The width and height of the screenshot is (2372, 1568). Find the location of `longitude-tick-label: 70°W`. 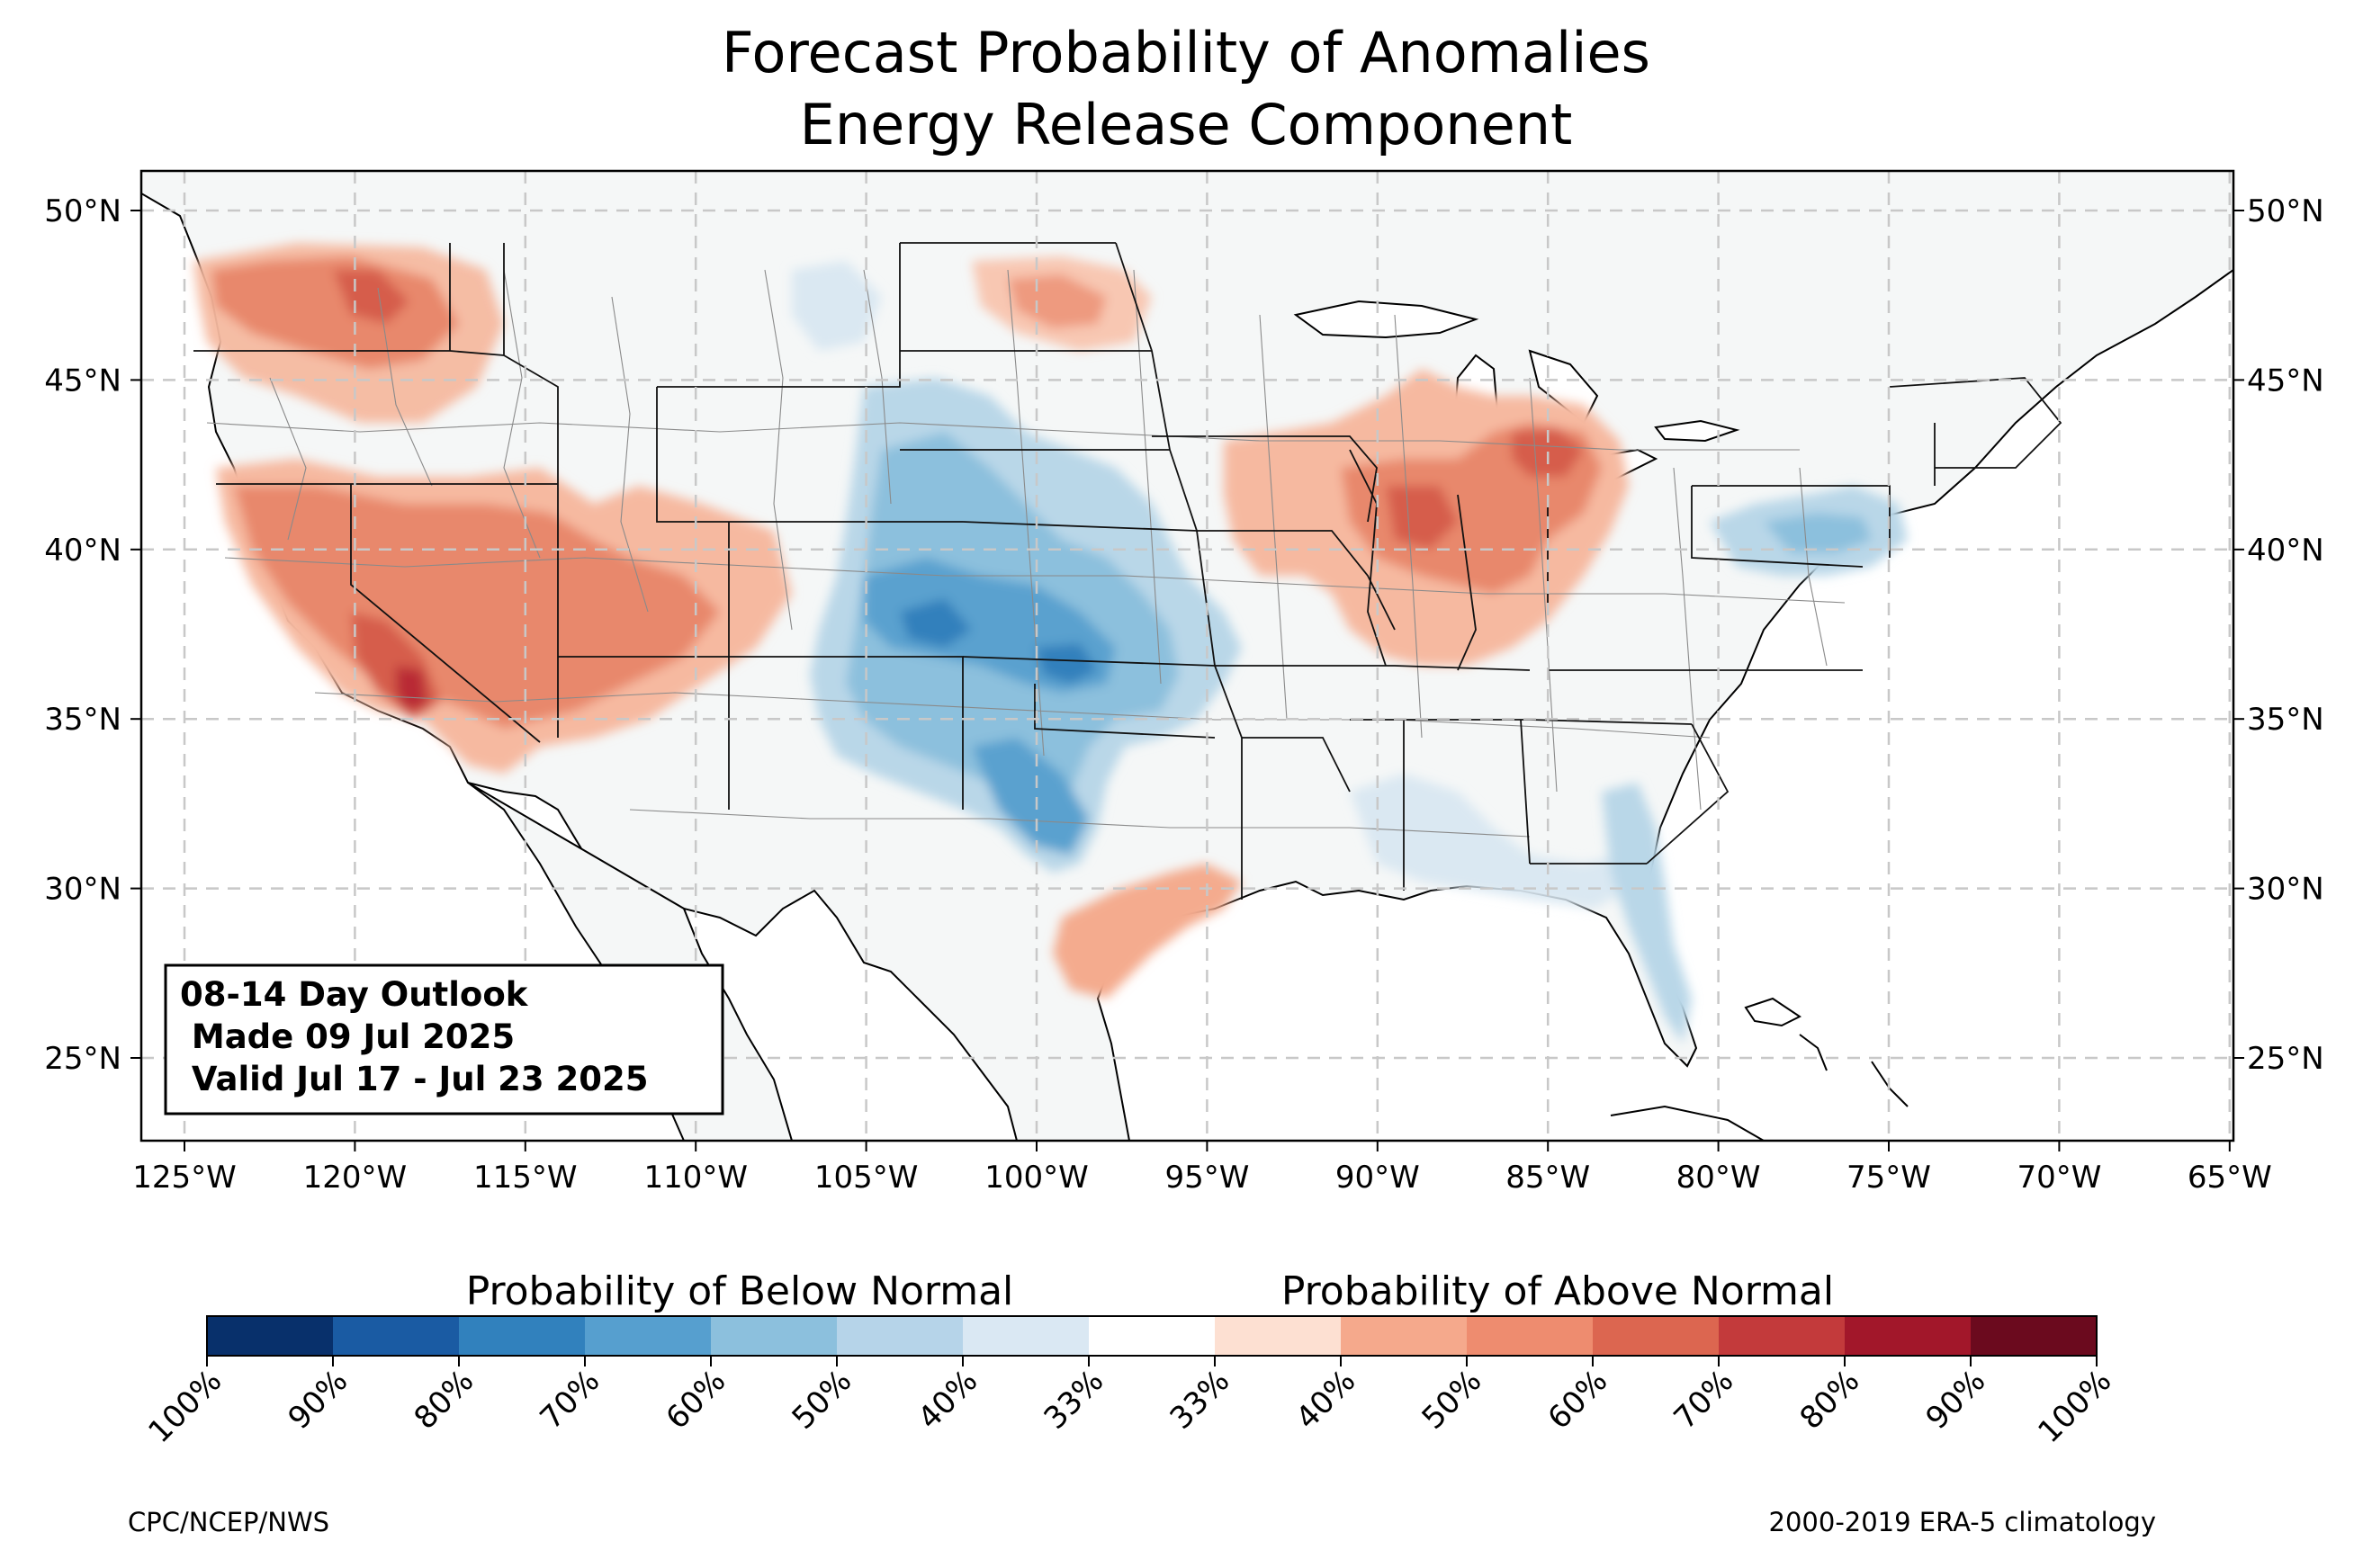

longitude-tick-label: 70°W is located at coordinates (2059, 1178).